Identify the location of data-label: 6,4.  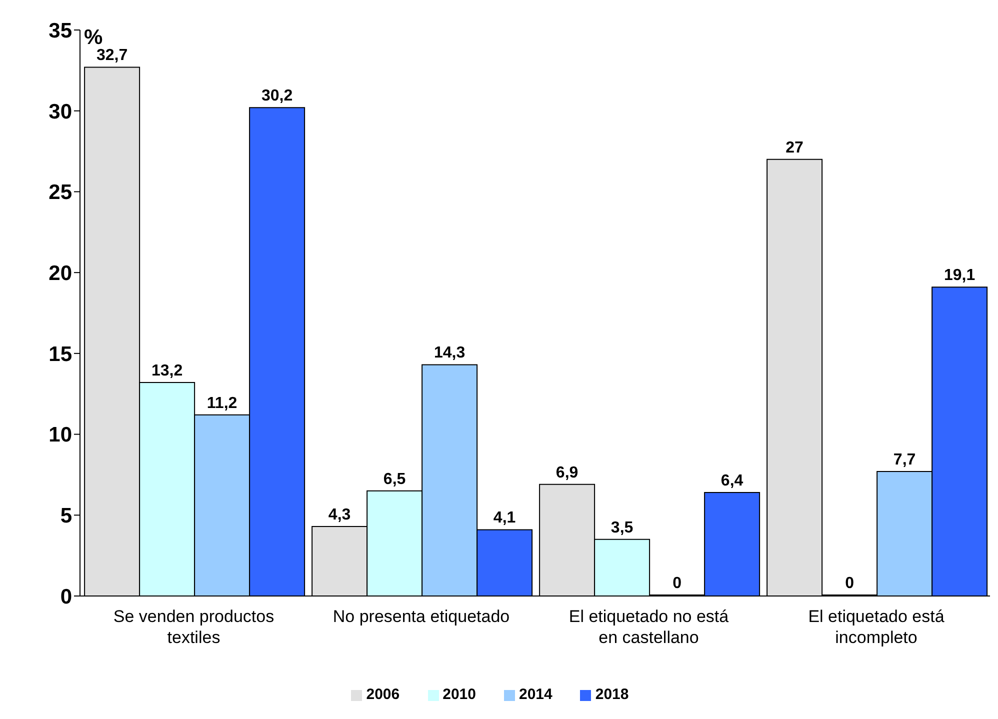
(732, 481).